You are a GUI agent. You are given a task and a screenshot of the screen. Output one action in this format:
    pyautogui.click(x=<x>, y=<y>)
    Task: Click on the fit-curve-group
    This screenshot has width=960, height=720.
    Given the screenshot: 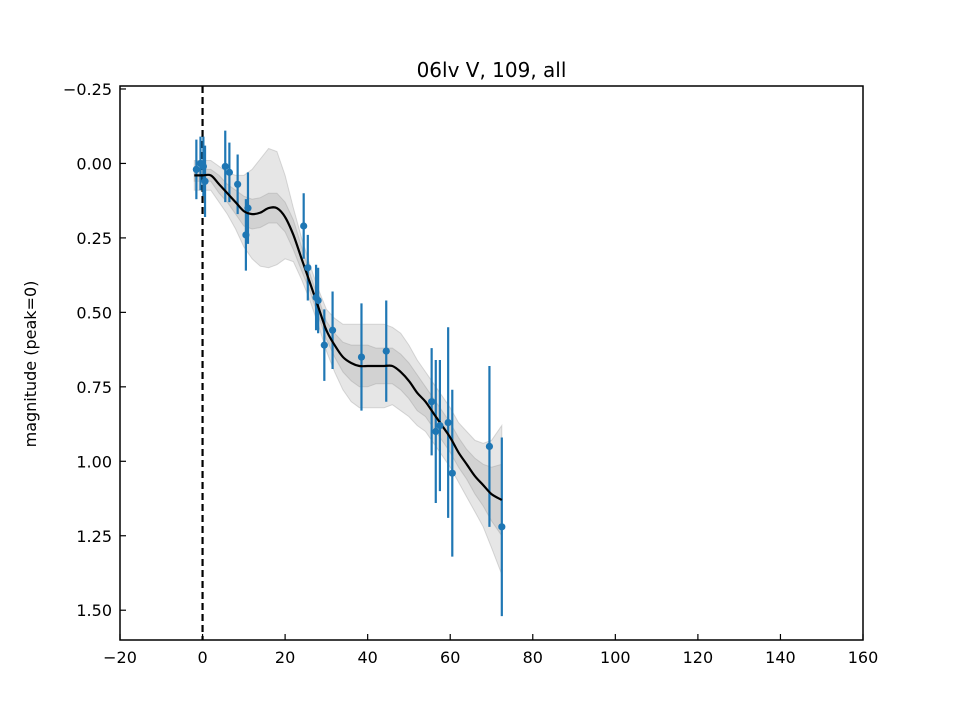 What is the action you would take?
    pyautogui.click(x=348, y=337)
    